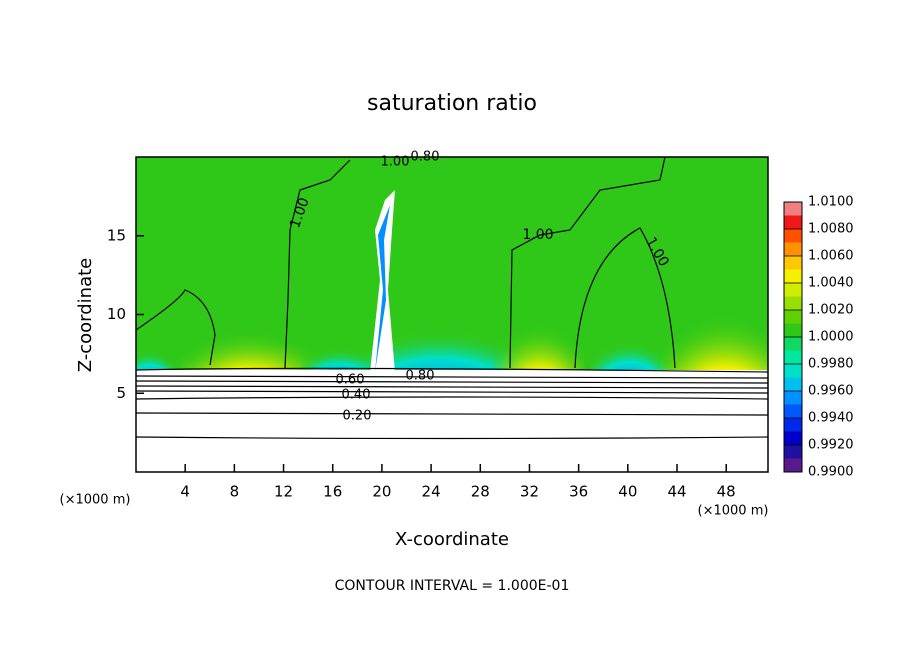  What do you see at coordinates (676, 492) in the screenshot?
I see `x-tick-label: 44` at bounding box center [676, 492].